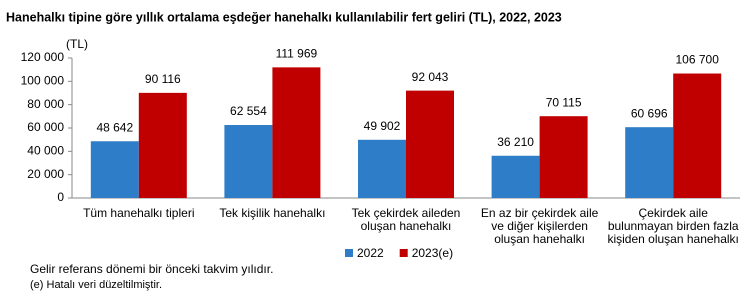 Image resolution: width=756 pixels, height=299 pixels. I want to click on x-tick-label-line: Çekirdek aile, so click(674, 213).